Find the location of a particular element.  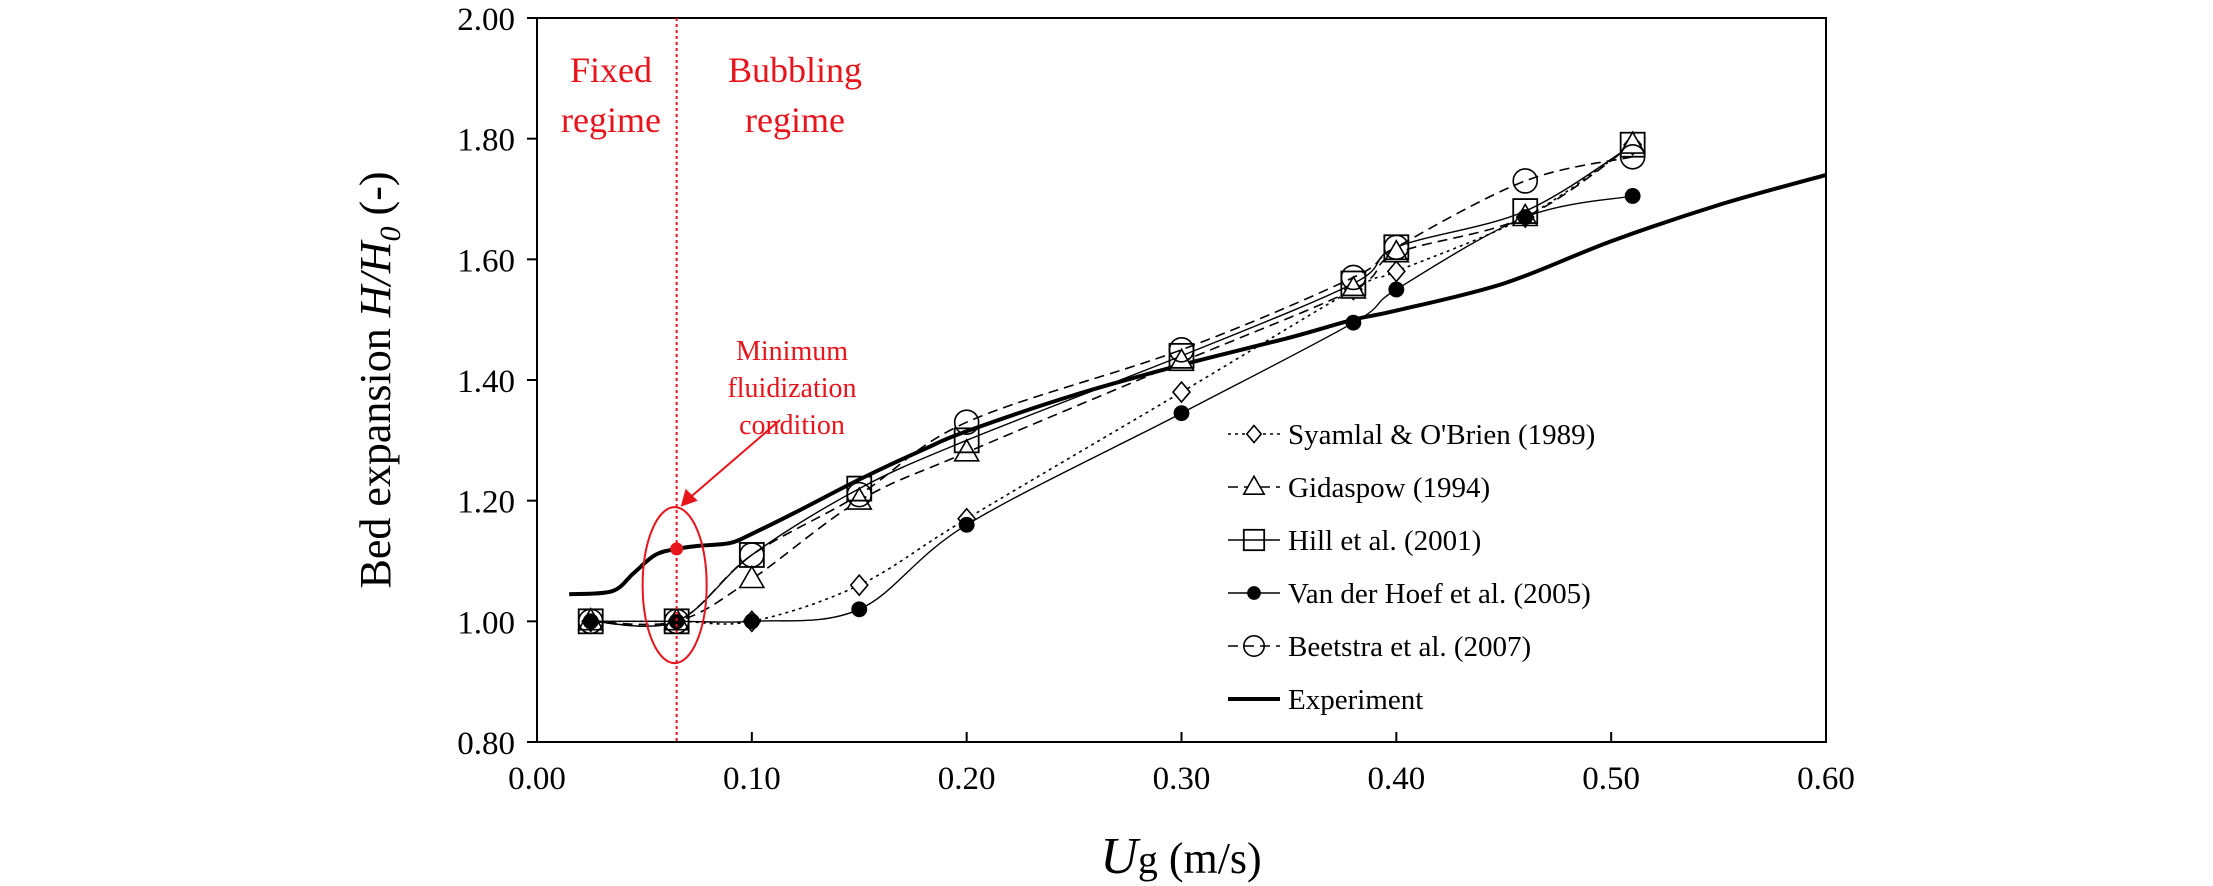

legend-entry-label: Syamlal & O'Brien (1989) is located at coordinates (1441, 435).